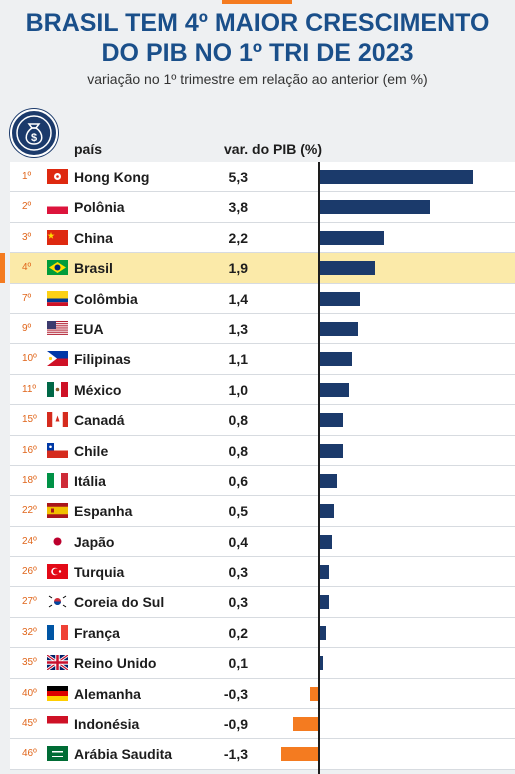  What do you see at coordinates (88, 149) in the screenshot?
I see `column-header-country: país` at bounding box center [88, 149].